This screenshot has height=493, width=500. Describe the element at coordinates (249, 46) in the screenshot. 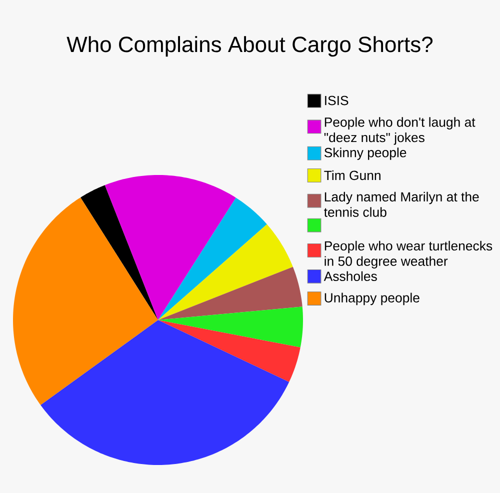

I see `chart-title: Who Complains About Cargo Shorts?` at that location.